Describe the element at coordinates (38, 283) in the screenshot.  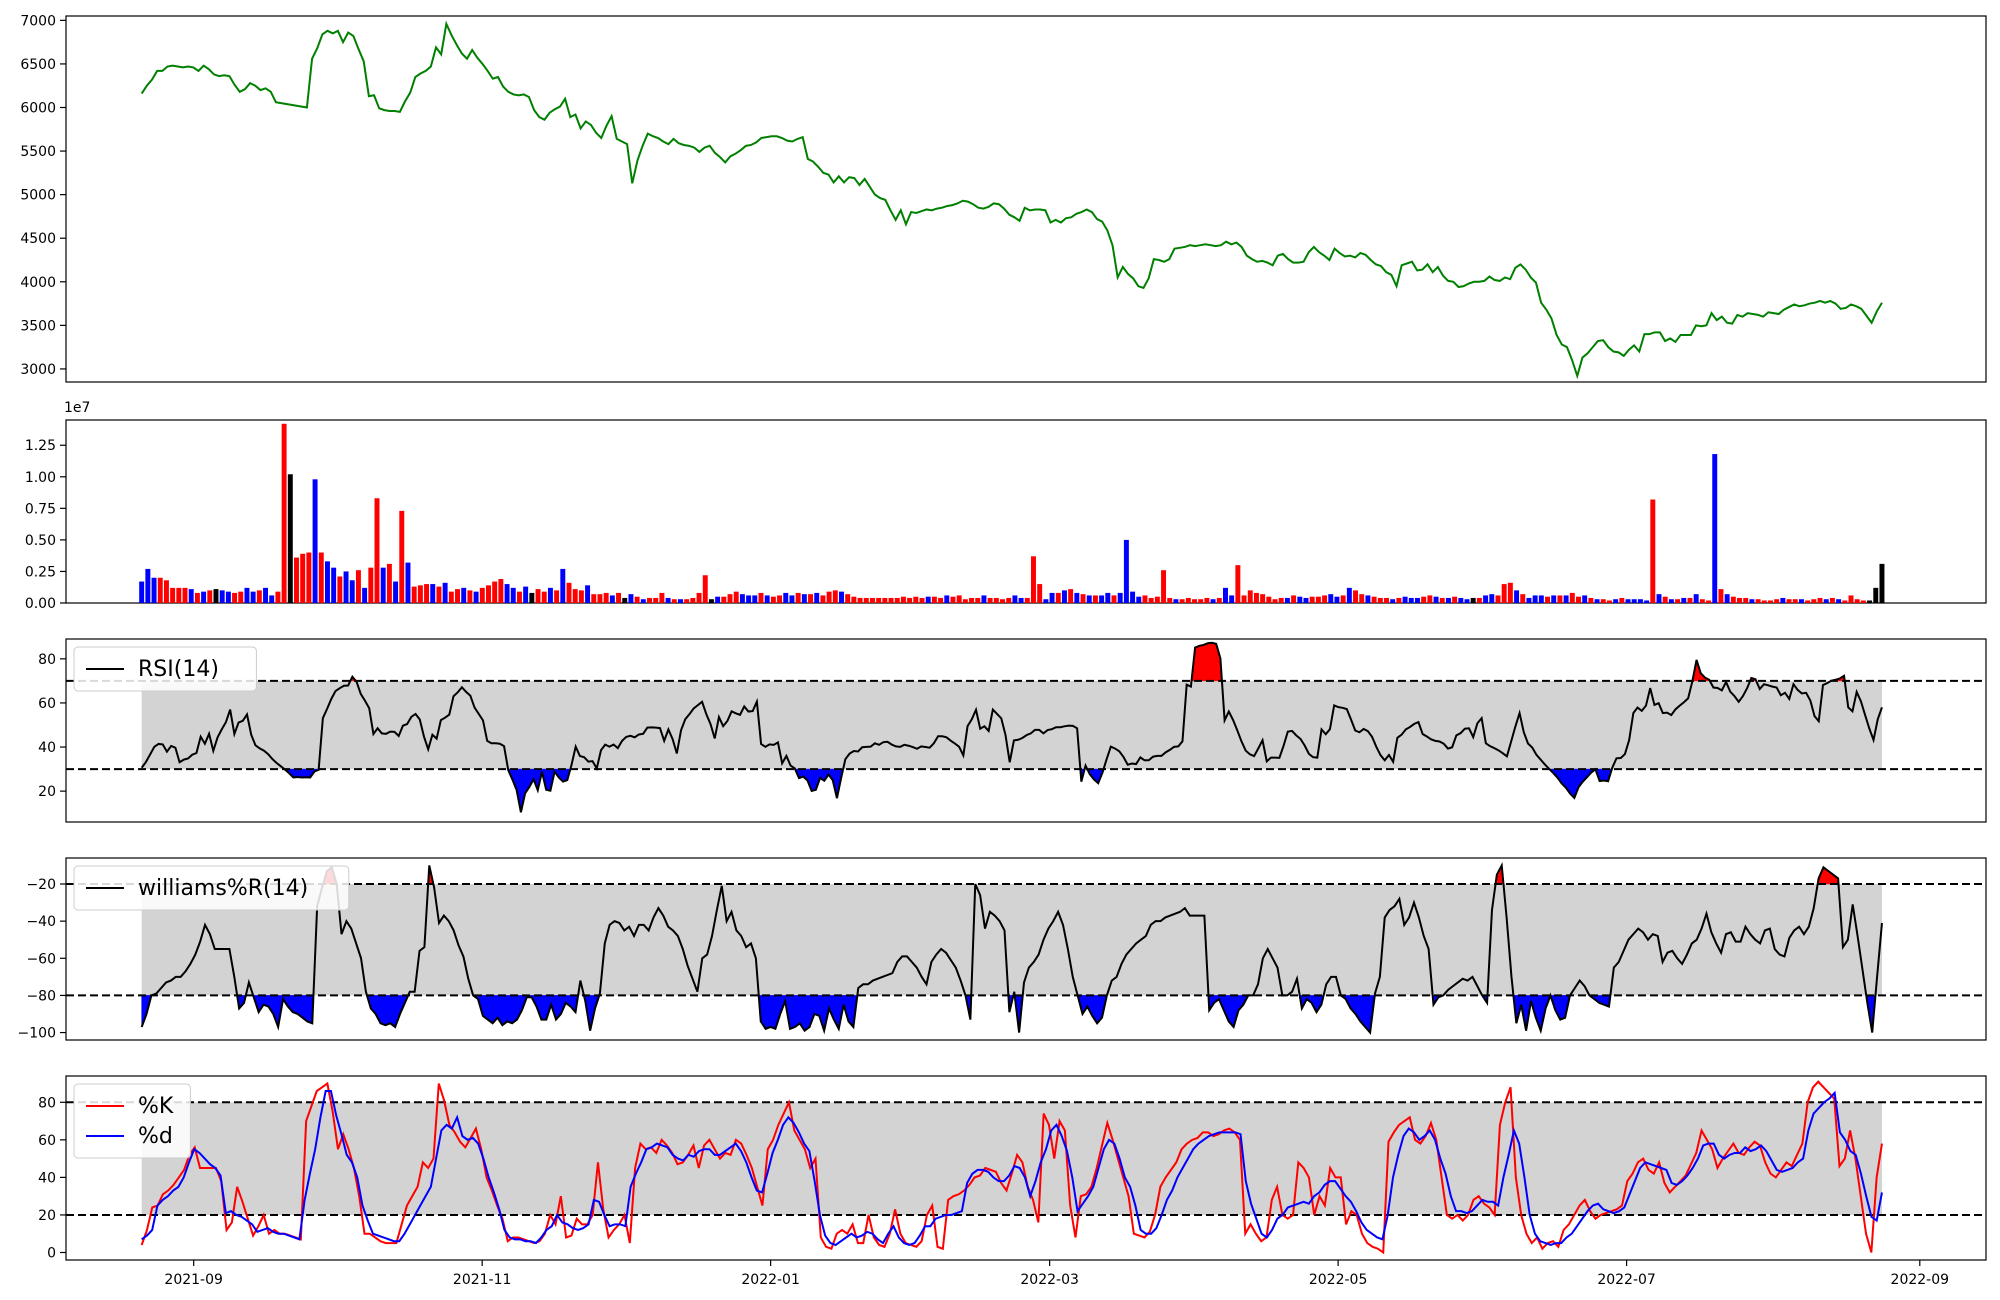
I see `y-tick-label: 4000` at that location.